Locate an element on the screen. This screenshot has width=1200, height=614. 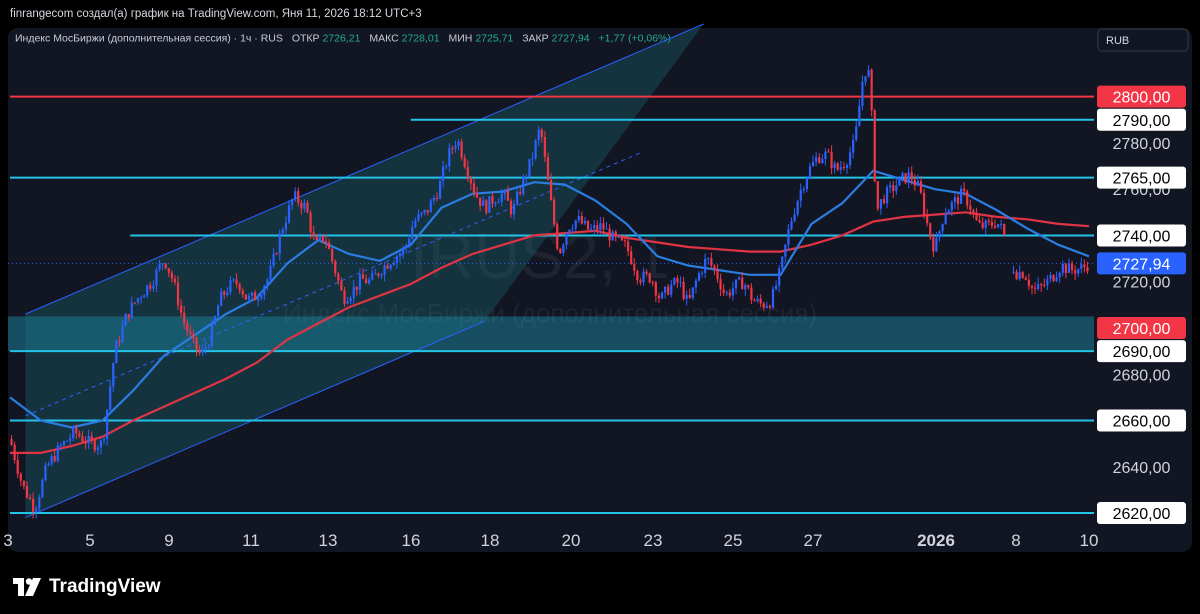
price-tag-2727-94: 2727,94 is located at coordinates (1141, 263).